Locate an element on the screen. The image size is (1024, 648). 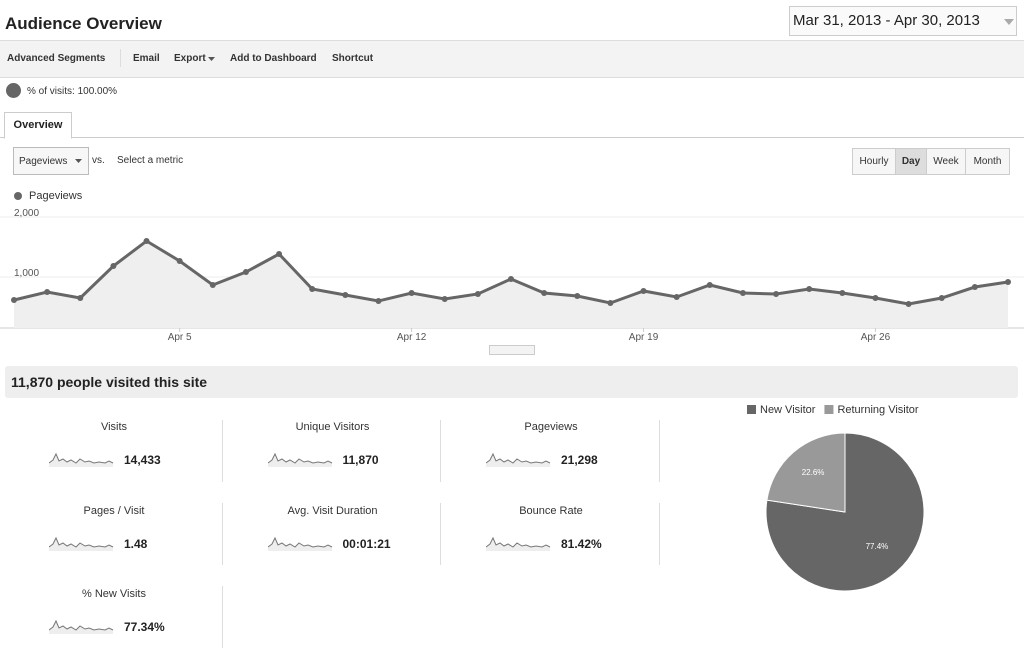
metric-select-label: Pageviews is located at coordinates (43, 161).